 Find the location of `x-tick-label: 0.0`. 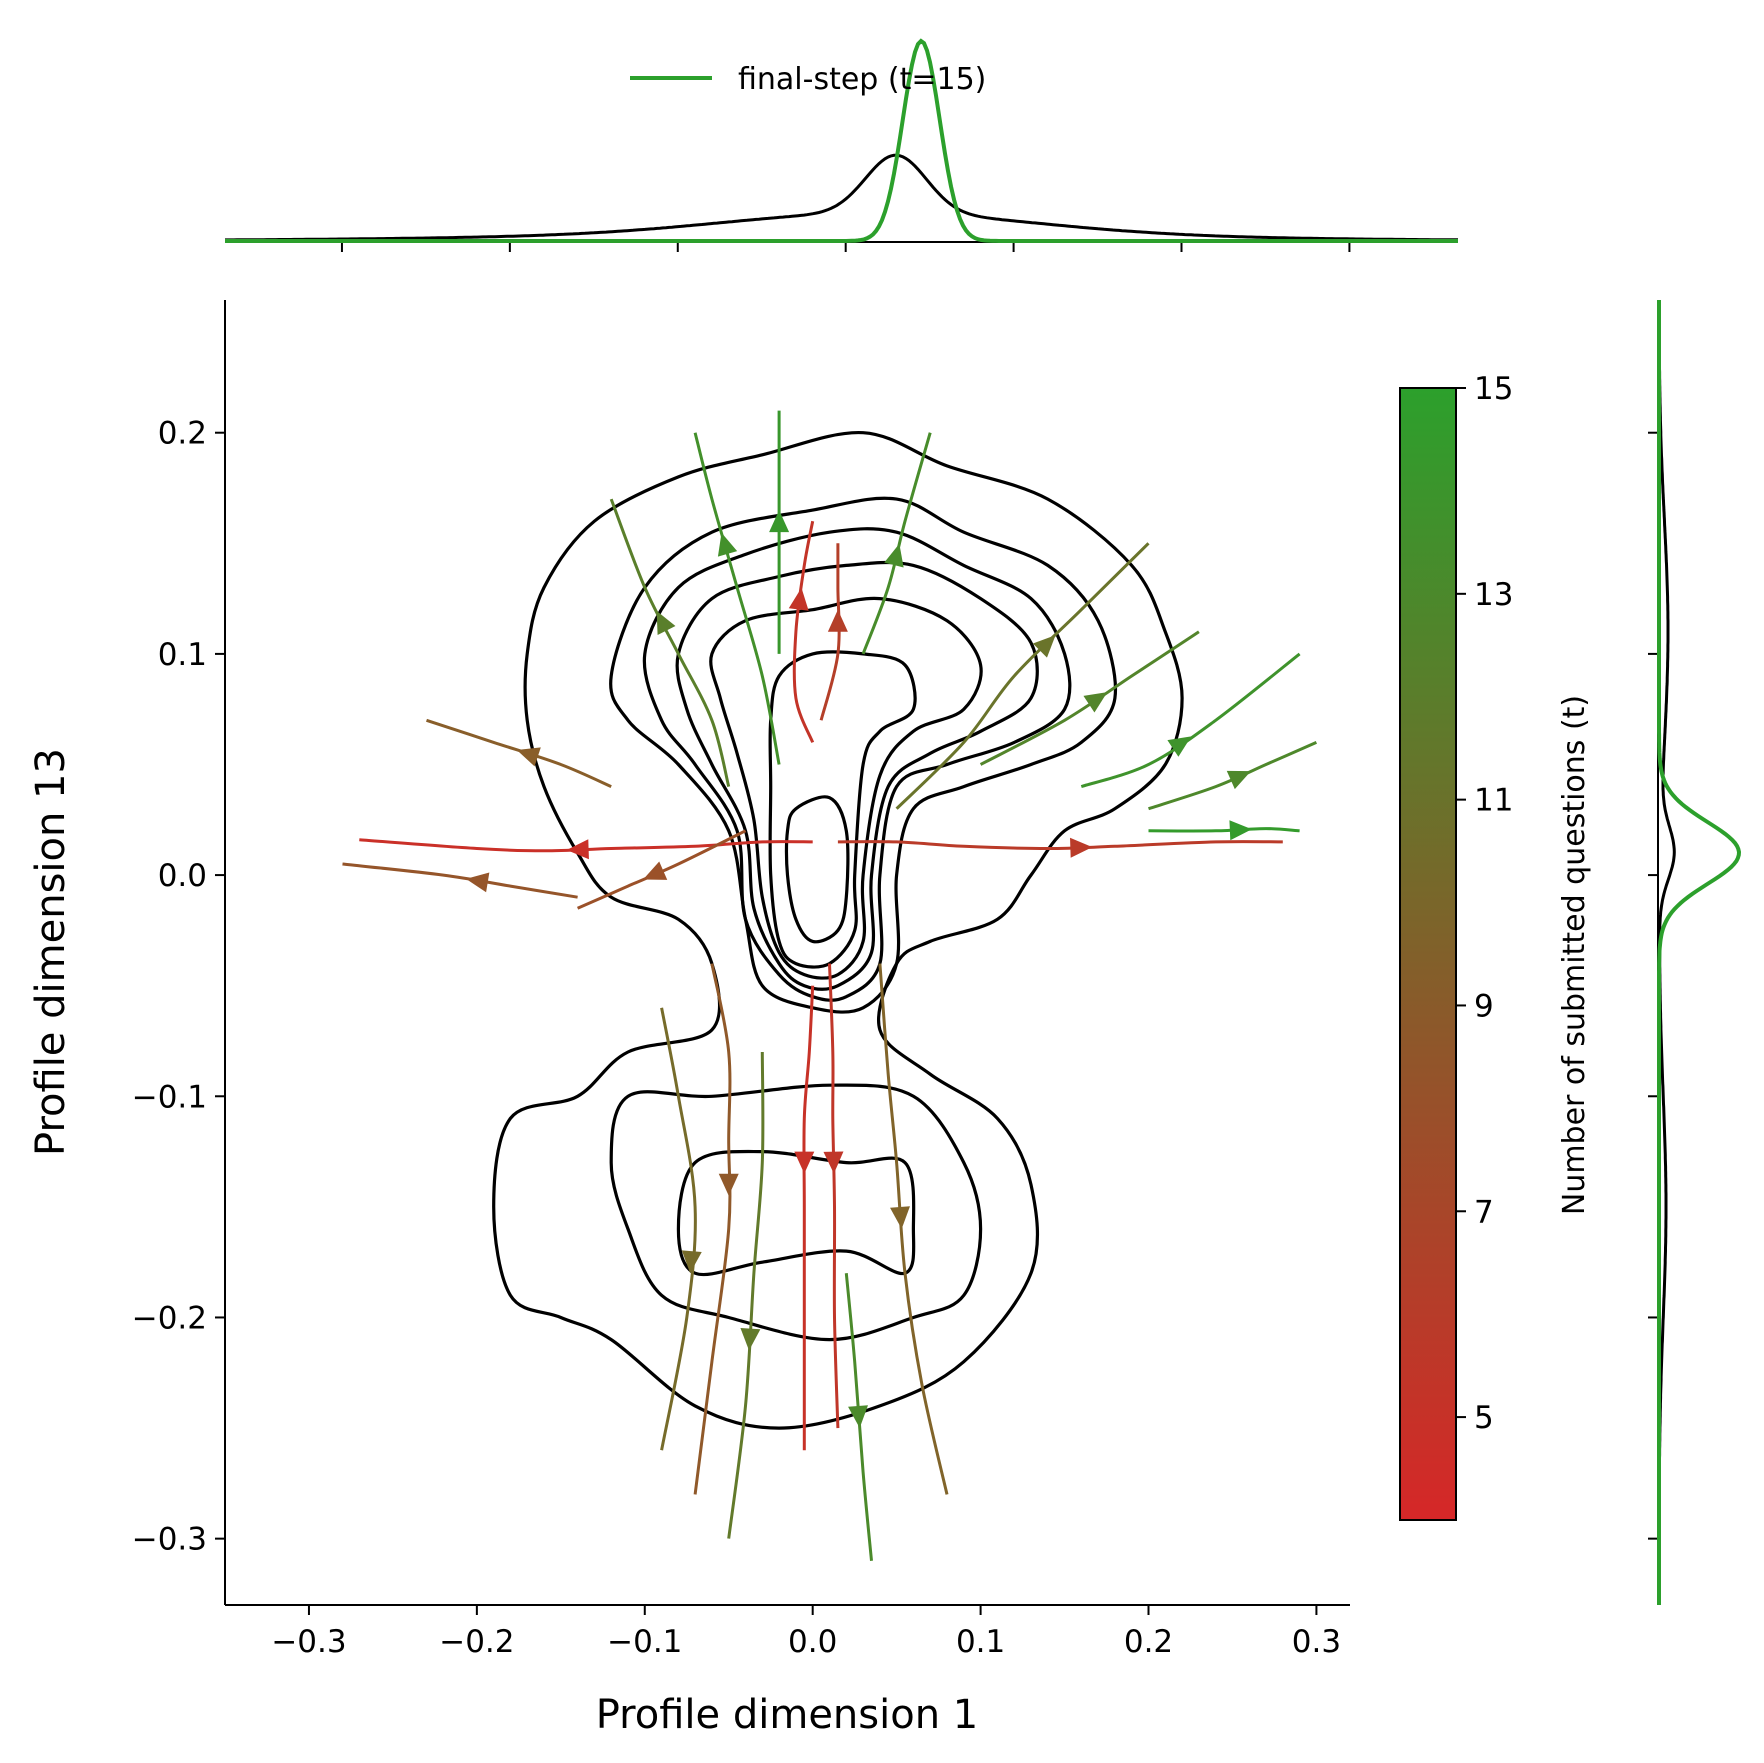

x-tick-label: 0.0 is located at coordinates (812, 1642).